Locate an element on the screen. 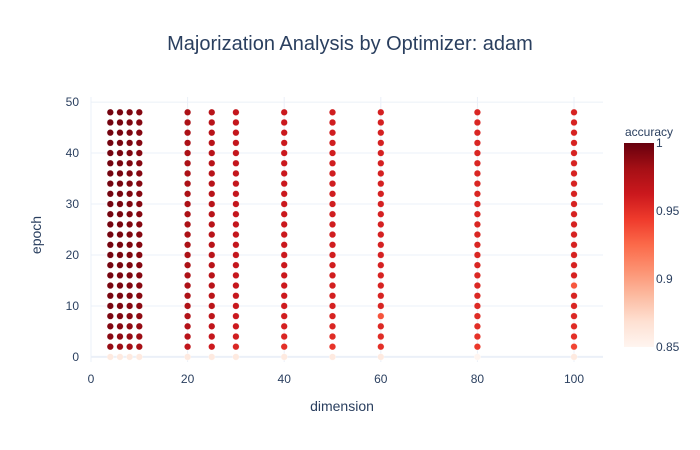 This screenshot has width=700, height=450. y-tick-label: 10 is located at coordinates (73, 306).